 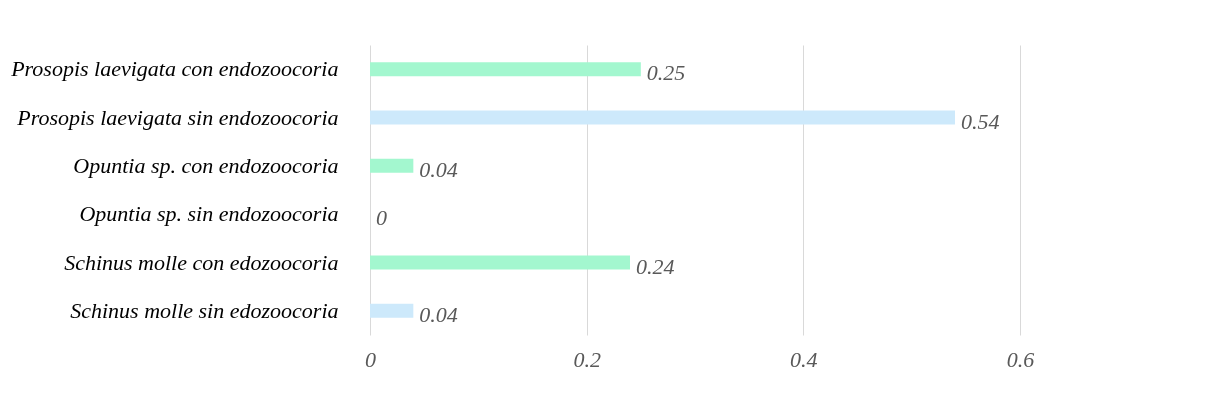 What do you see at coordinates (1020, 359) in the screenshot?
I see `x-tick-label: 0.6` at bounding box center [1020, 359].